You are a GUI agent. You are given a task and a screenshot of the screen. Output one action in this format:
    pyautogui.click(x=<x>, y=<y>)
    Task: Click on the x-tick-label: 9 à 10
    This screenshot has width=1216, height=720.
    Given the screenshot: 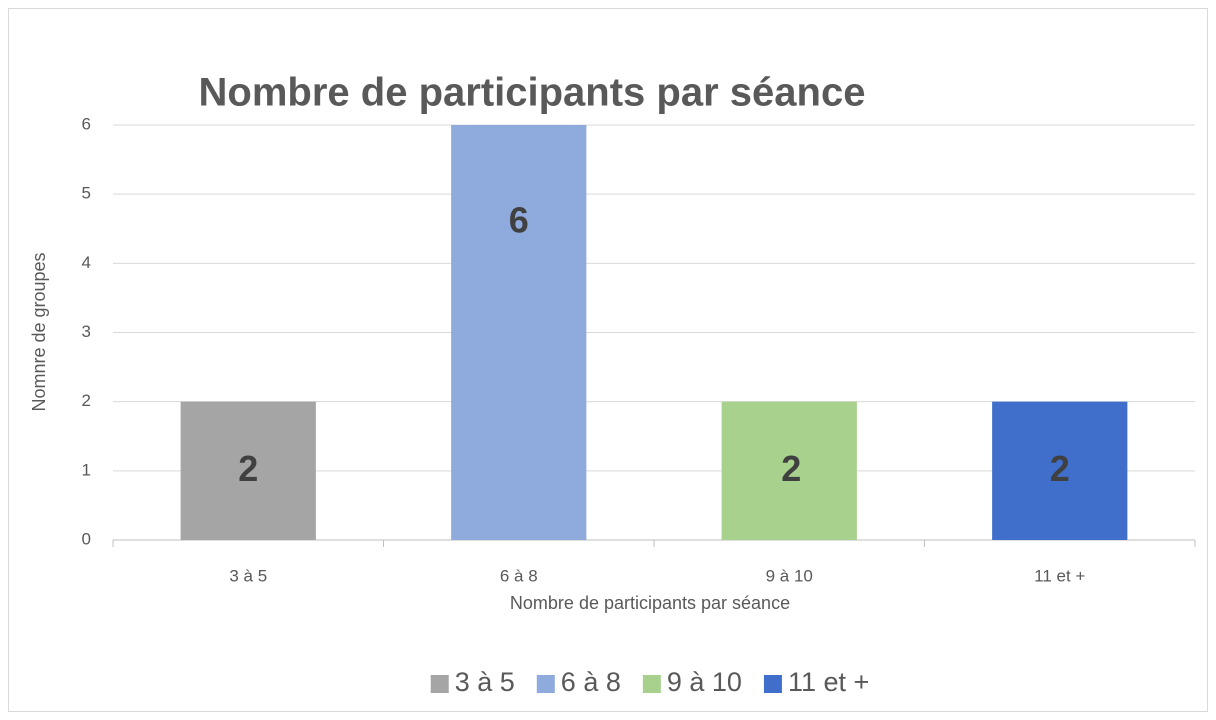 What is the action you would take?
    pyautogui.click(x=789, y=575)
    